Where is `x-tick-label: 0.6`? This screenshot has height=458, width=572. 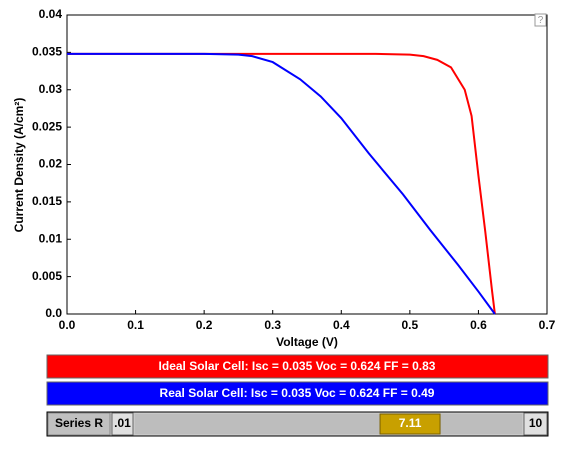 x-tick-label: 0.6 is located at coordinates (478, 325).